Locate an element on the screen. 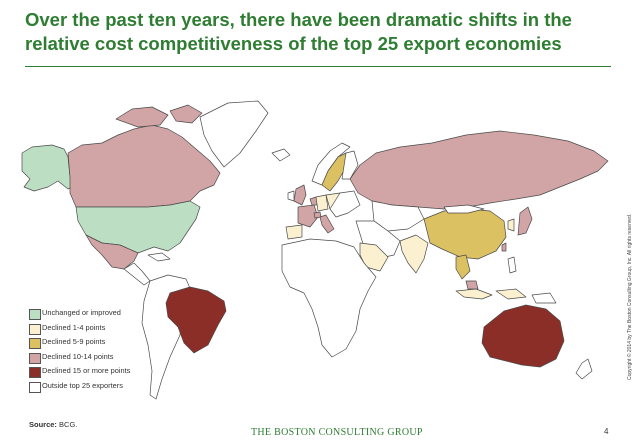 The height and width of the screenshot is (442, 638). region-new-zealand is located at coordinates (584, 369).